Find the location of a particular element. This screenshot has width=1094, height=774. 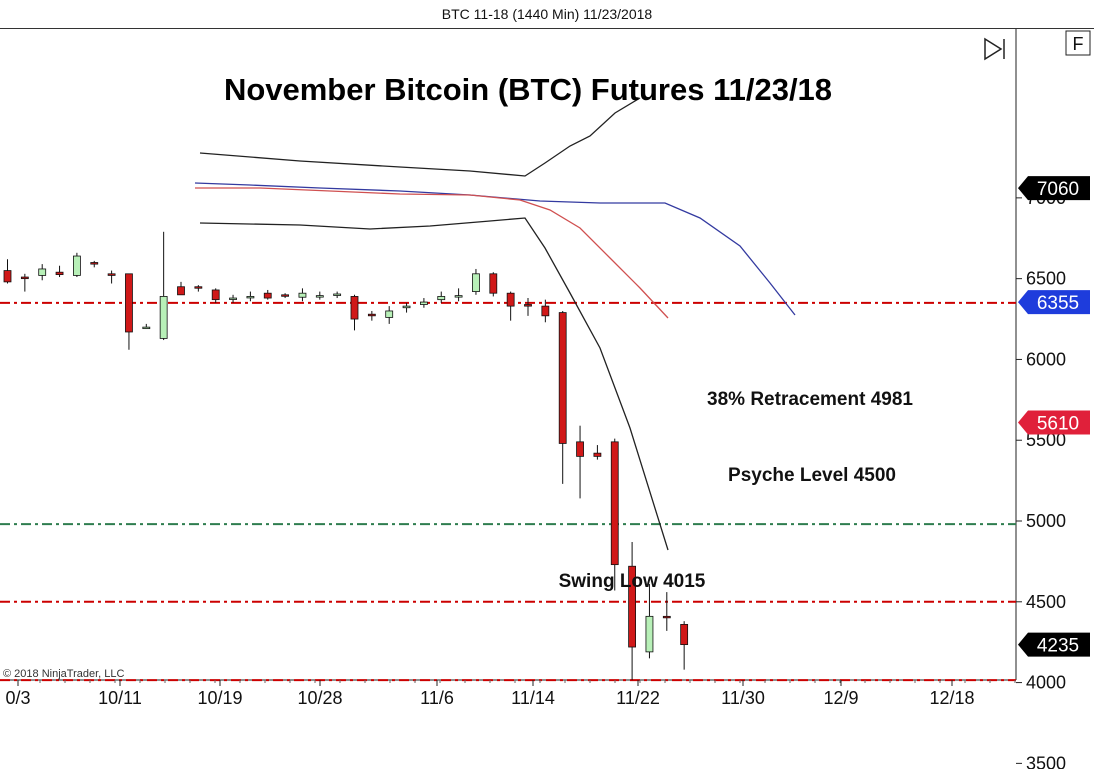

price-marker-6355: 6355 is located at coordinates (1054, 302).